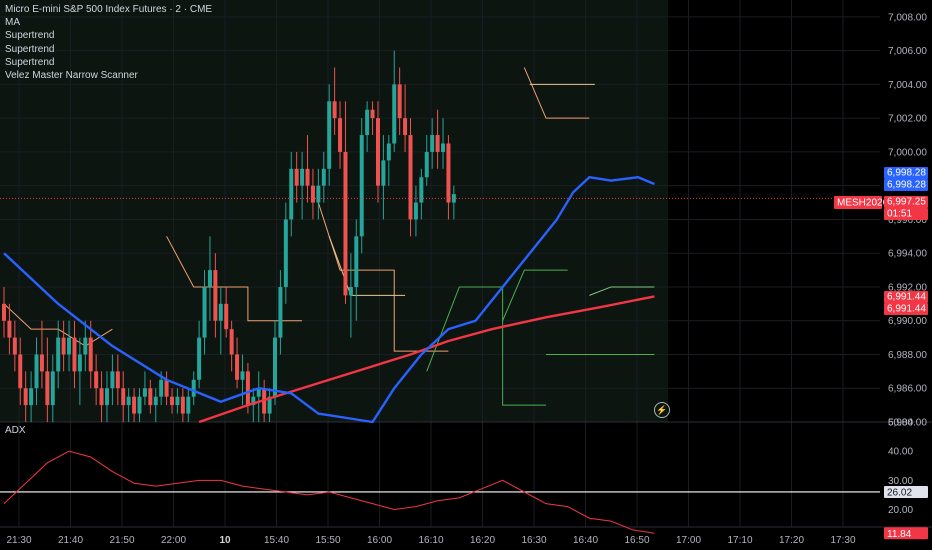 This screenshot has height=550, width=932. Describe the element at coordinates (906, 297) in the screenshot. I see `ma-slow-price-label-bg` at that location.